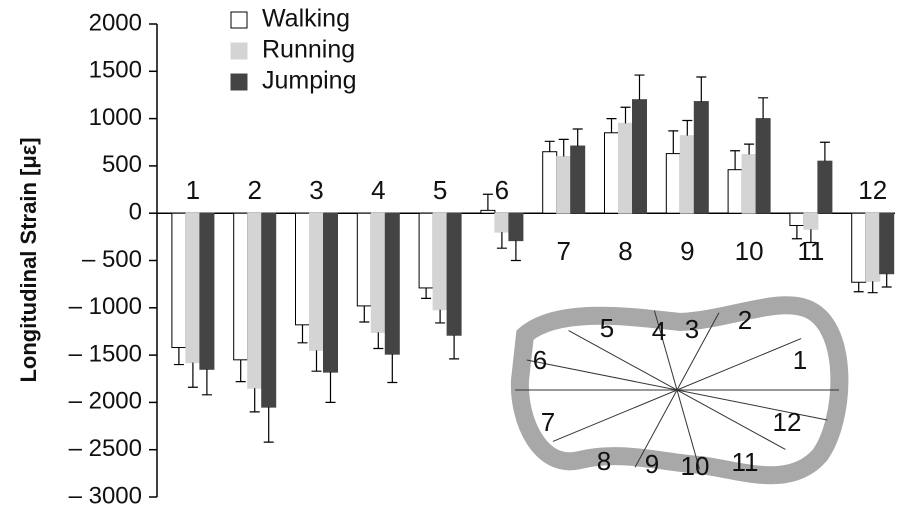 This screenshot has height=515, width=899. What do you see at coordinates (652, 464) in the screenshot?
I see `sector-label: 9` at bounding box center [652, 464].